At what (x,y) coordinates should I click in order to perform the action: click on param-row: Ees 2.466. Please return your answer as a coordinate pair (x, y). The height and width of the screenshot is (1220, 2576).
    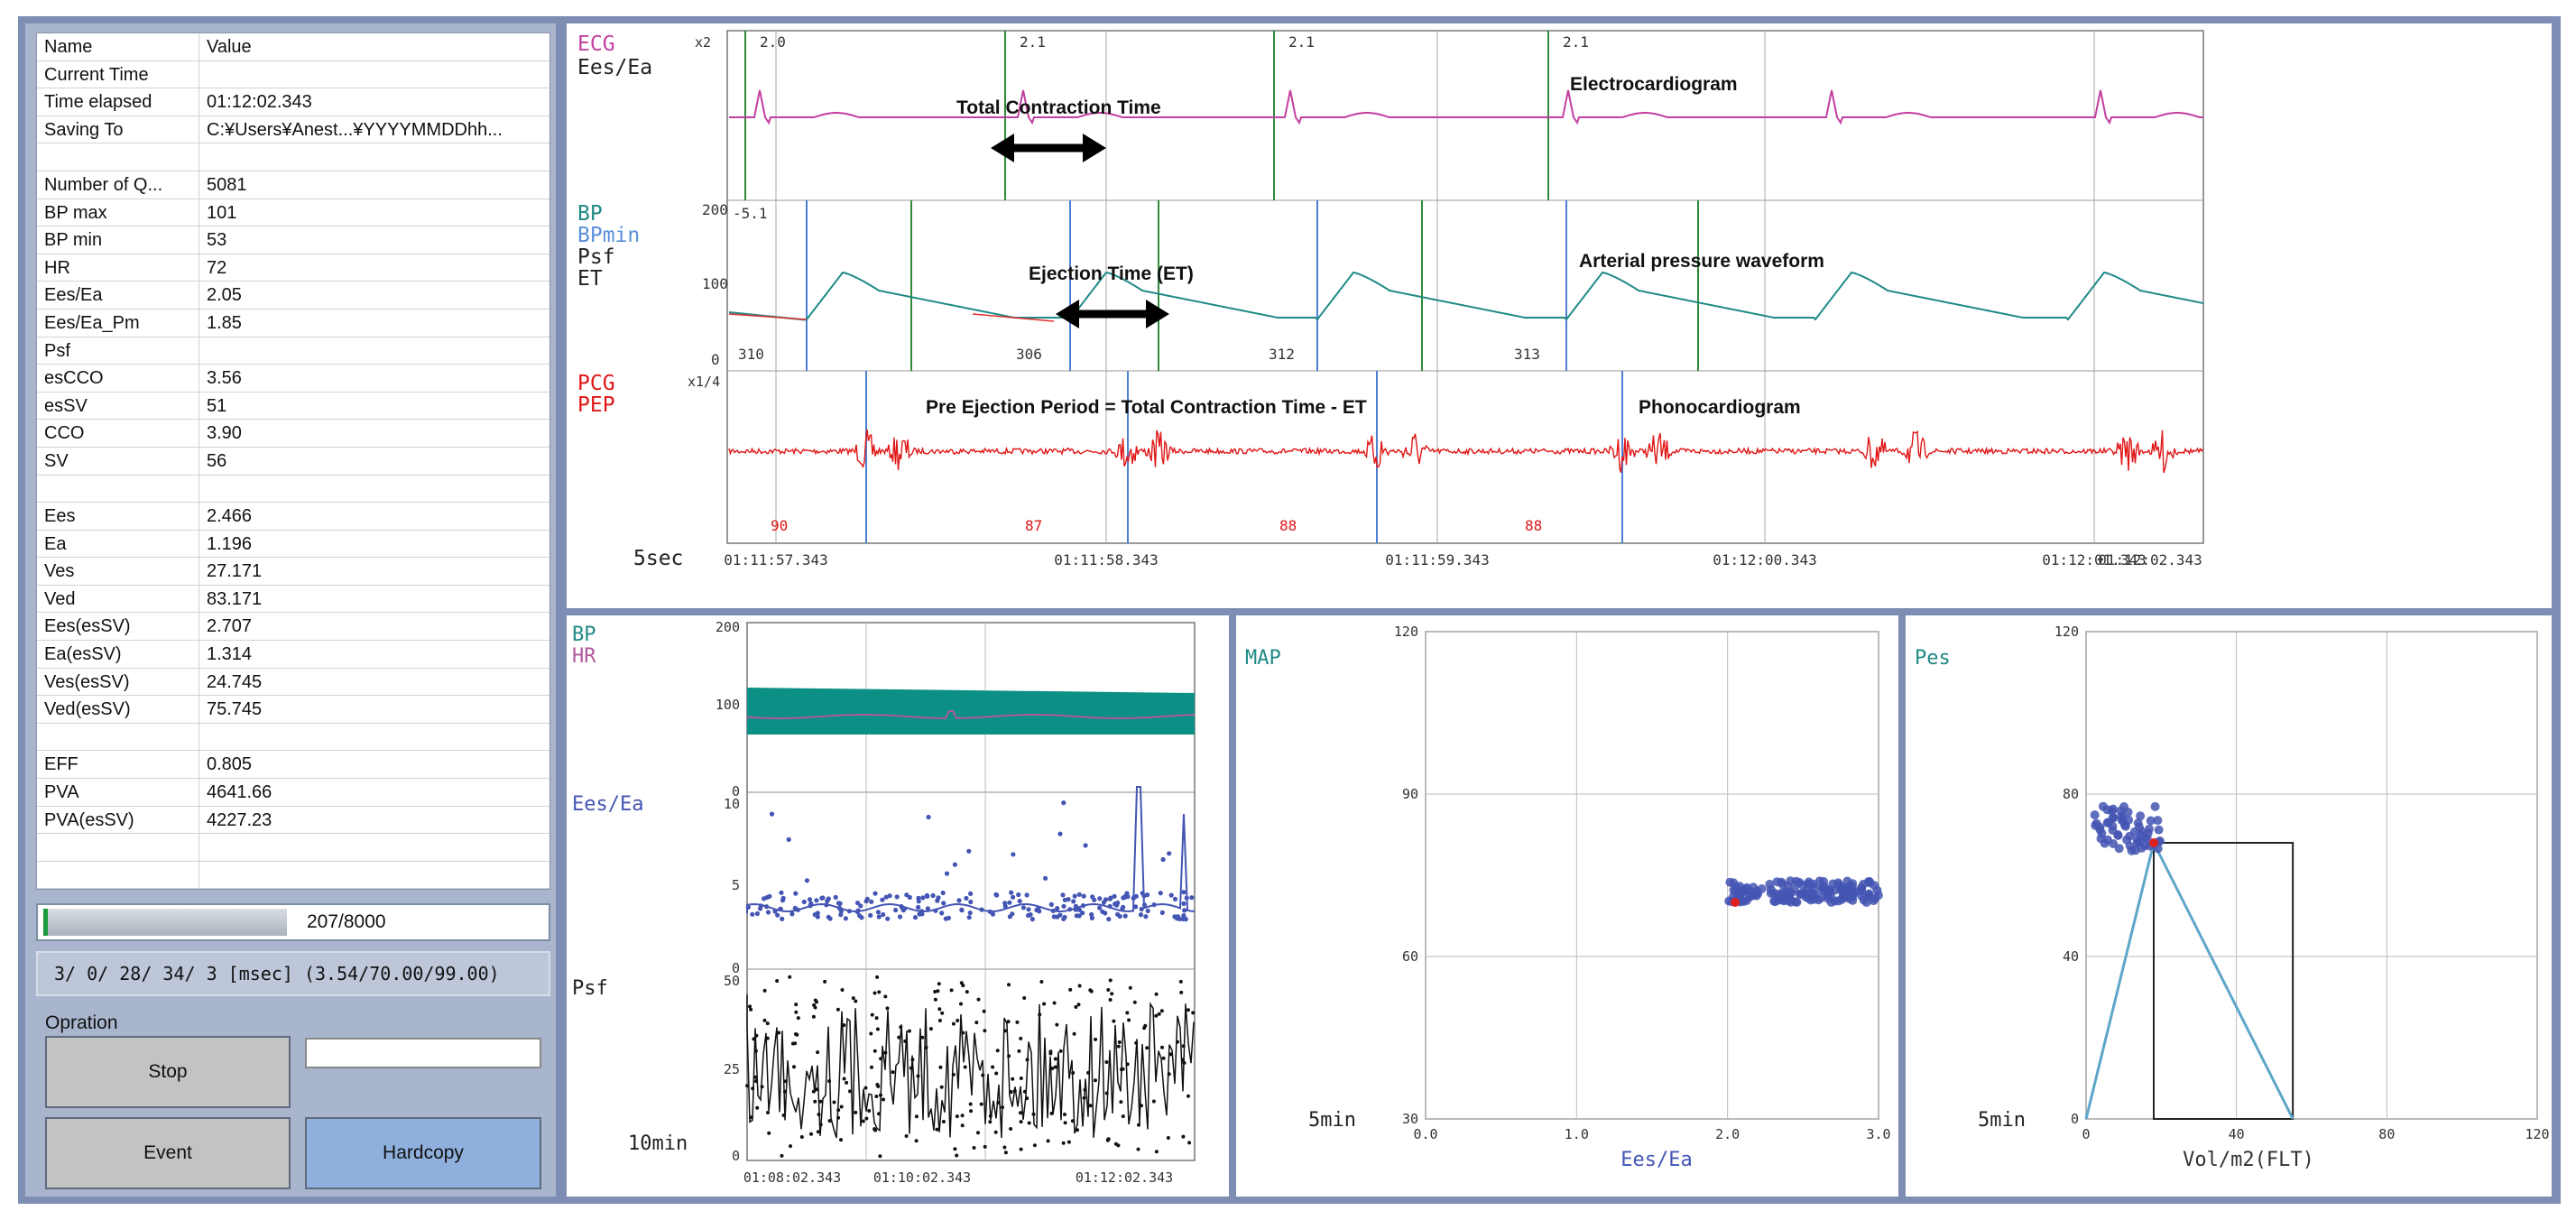
    Looking at the image, I should click on (293, 517).